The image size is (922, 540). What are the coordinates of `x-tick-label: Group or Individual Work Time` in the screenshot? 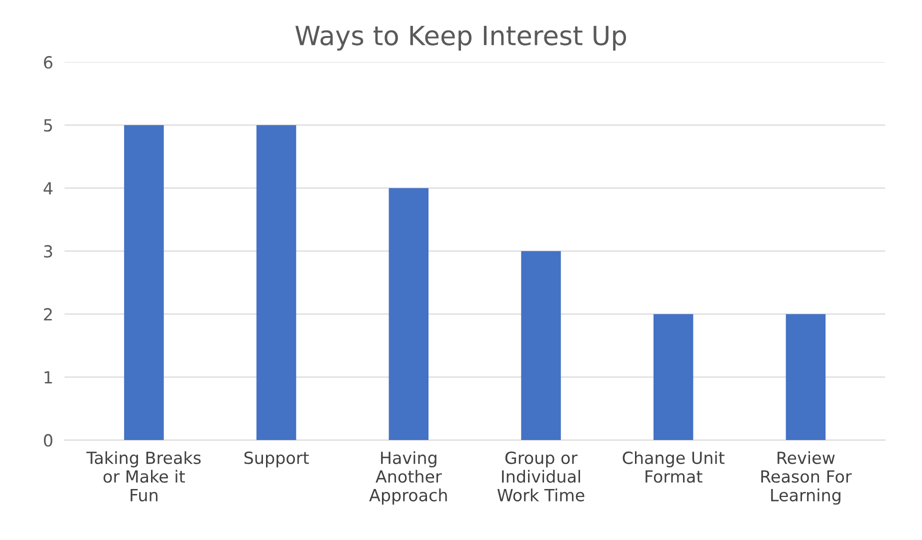 It's located at (540, 477).